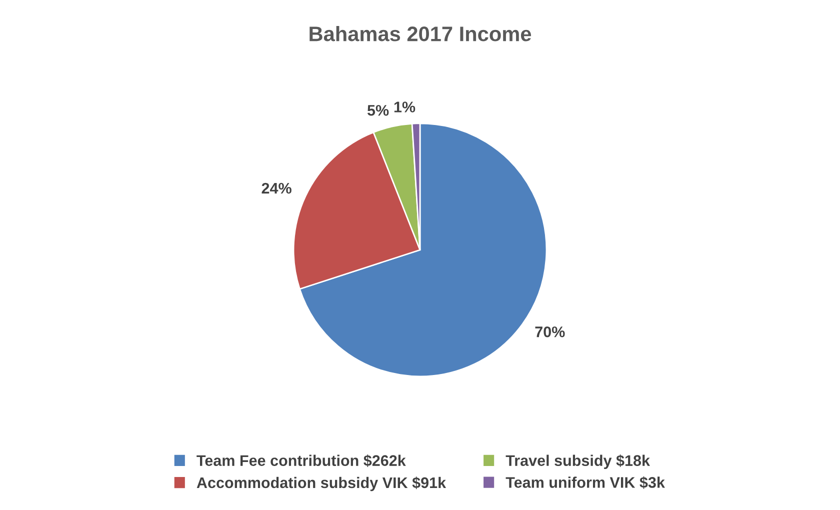 This screenshot has width=840, height=510. Describe the element at coordinates (321, 484) in the screenshot. I see `legend-label: Accommodation subsidy VIK $91k` at that location.